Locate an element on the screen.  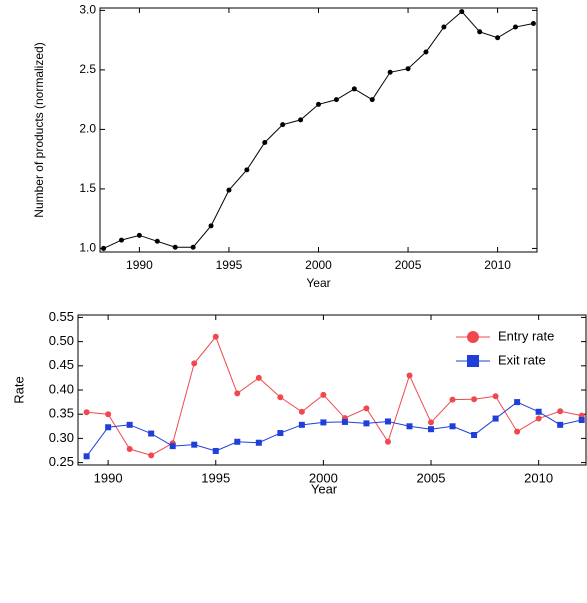
y-tick-label: 0.35 is located at coordinates (61, 413).